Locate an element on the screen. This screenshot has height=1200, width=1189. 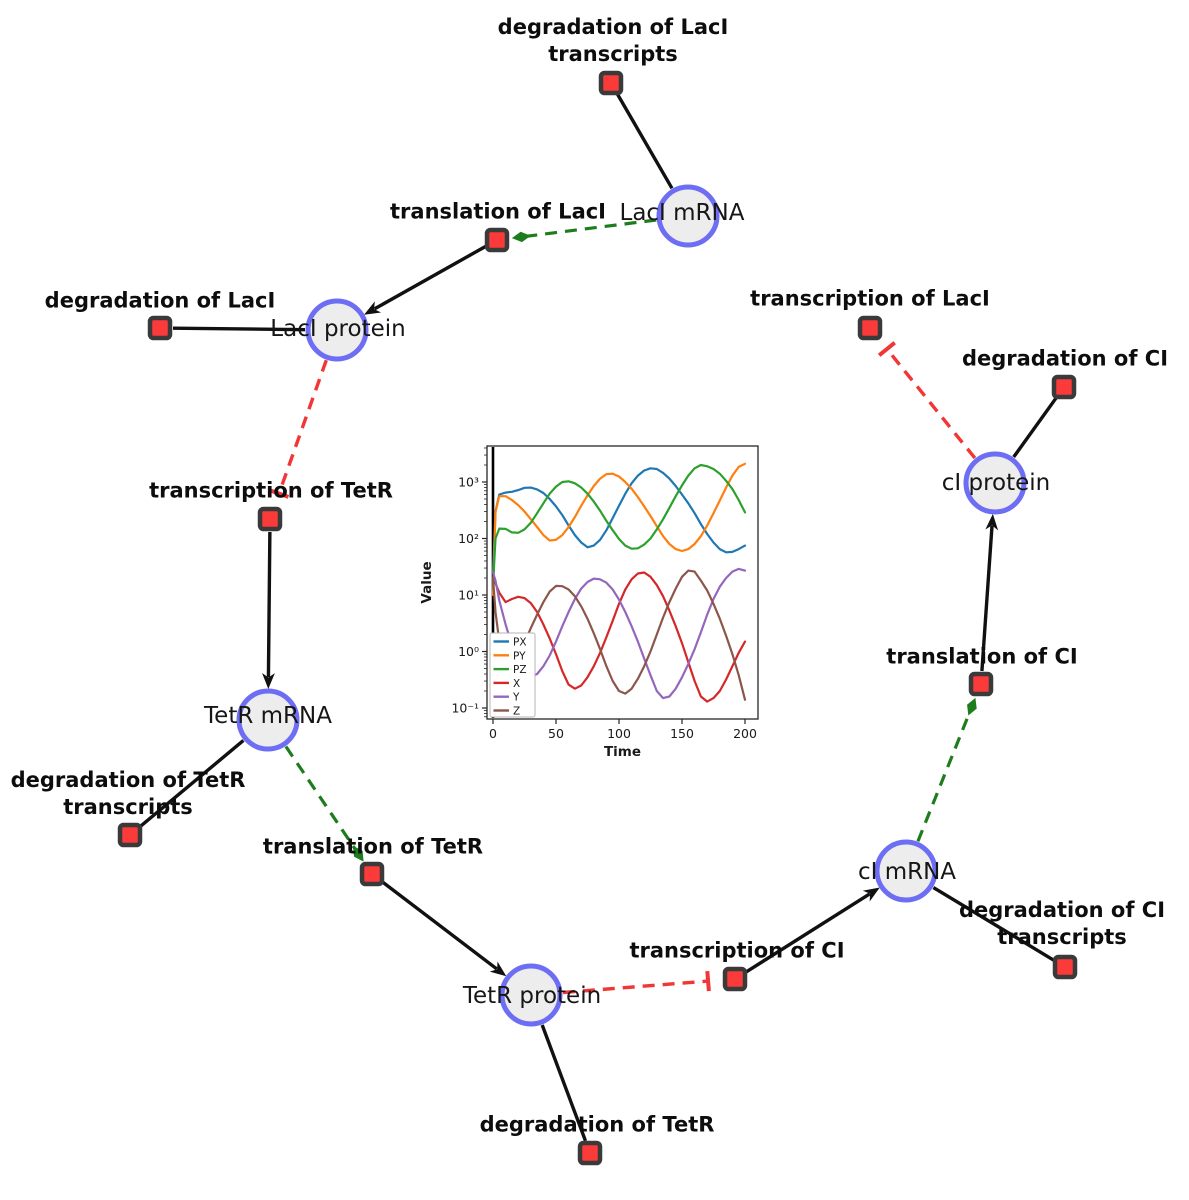
reaction-node-translation-of-laci is located at coordinates (497, 240).